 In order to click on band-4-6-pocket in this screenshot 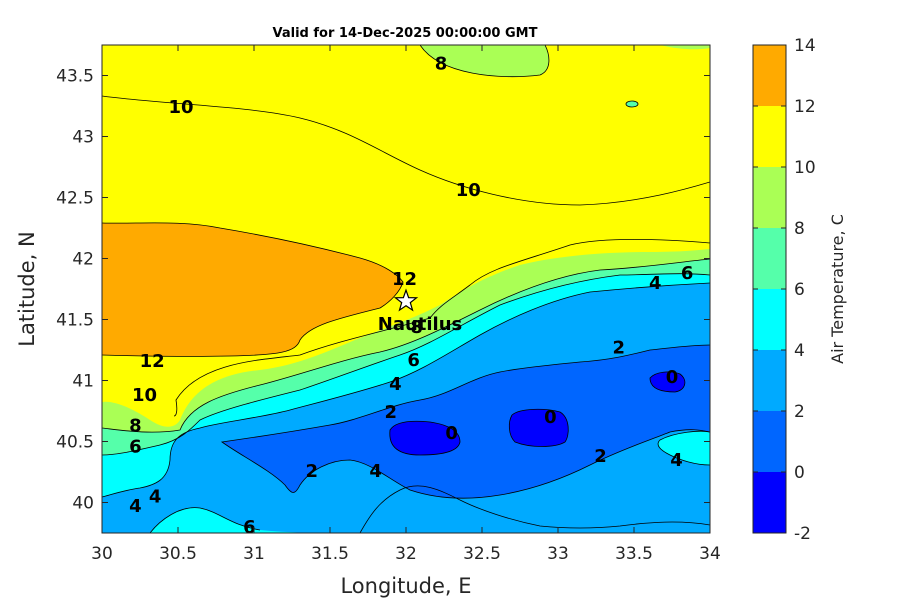, I will do `click(684, 448)`.